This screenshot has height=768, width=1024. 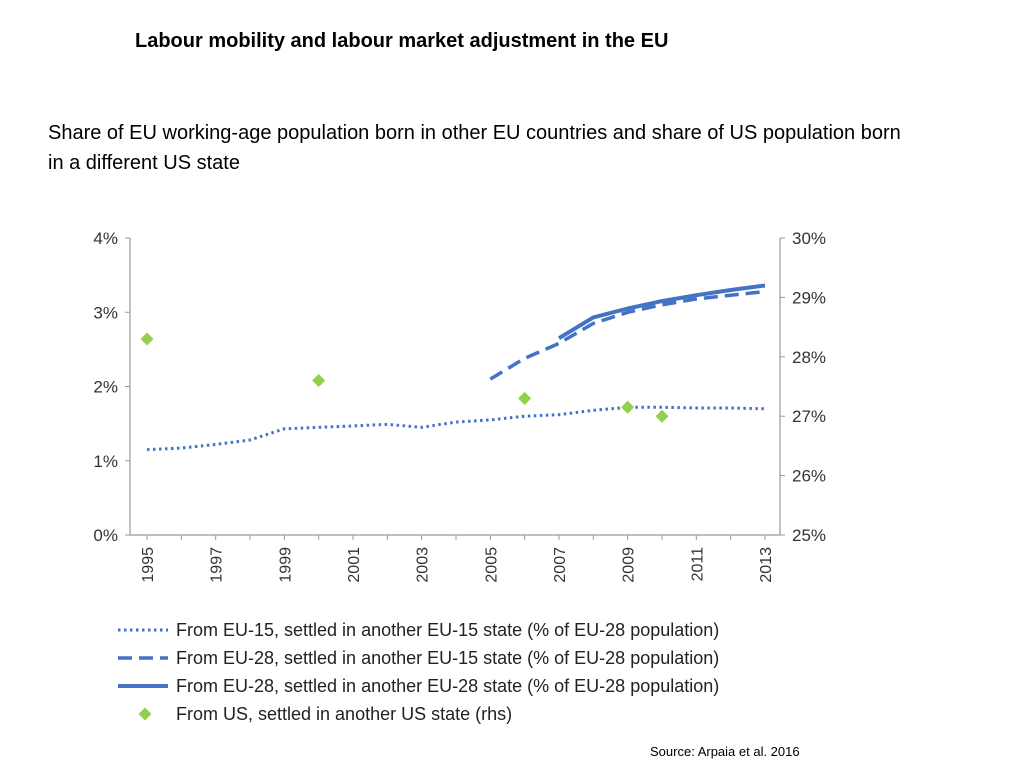 What do you see at coordinates (285, 565) in the screenshot?
I see `x-tick-label: 1999` at bounding box center [285, 565].